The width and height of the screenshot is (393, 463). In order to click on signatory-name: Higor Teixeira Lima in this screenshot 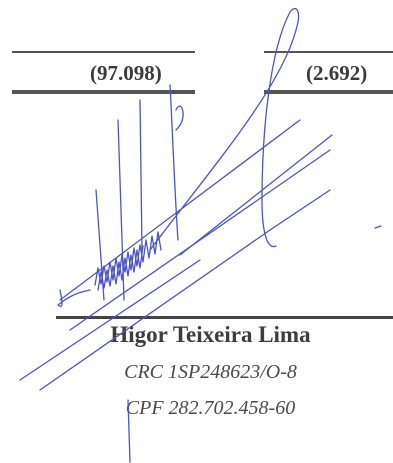, I will do `click(210, 334)`.